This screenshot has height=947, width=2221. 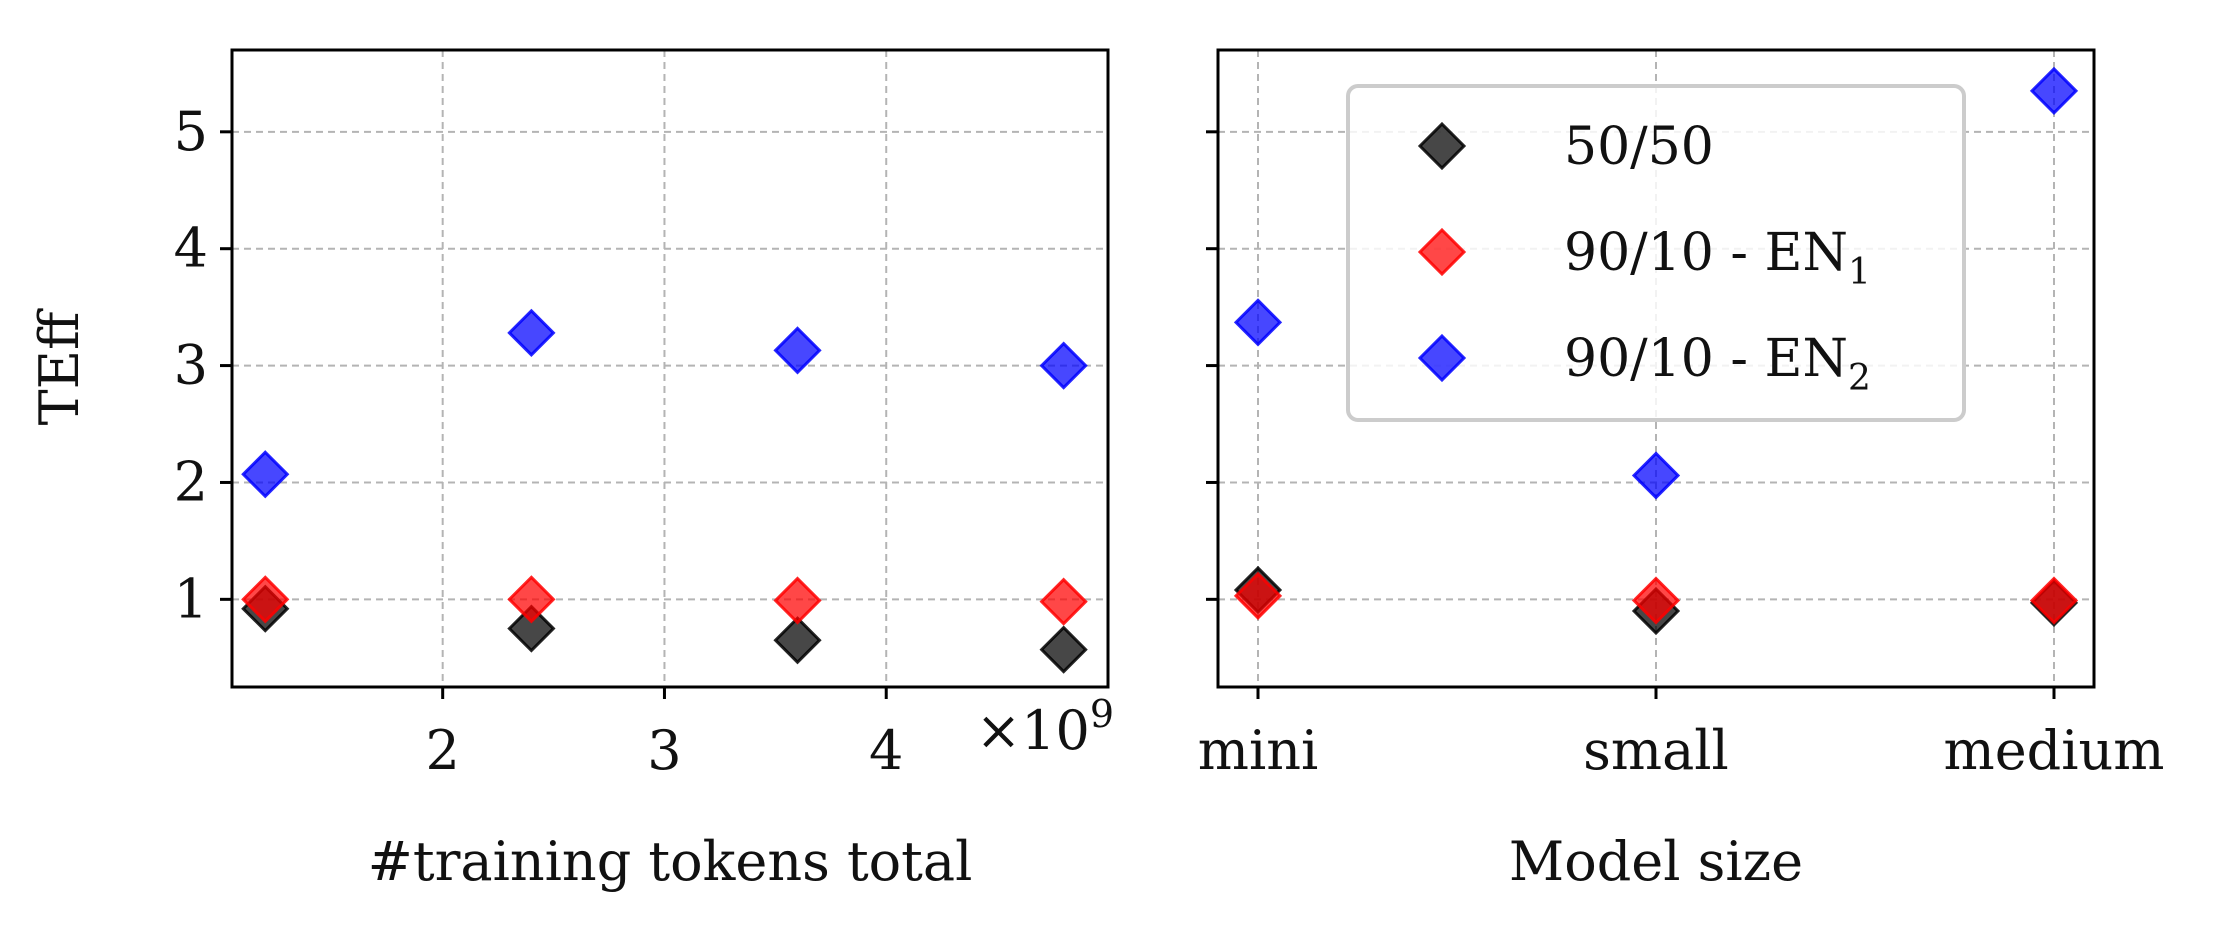 I want to click on legend-box, so click(x=1656, y=253).